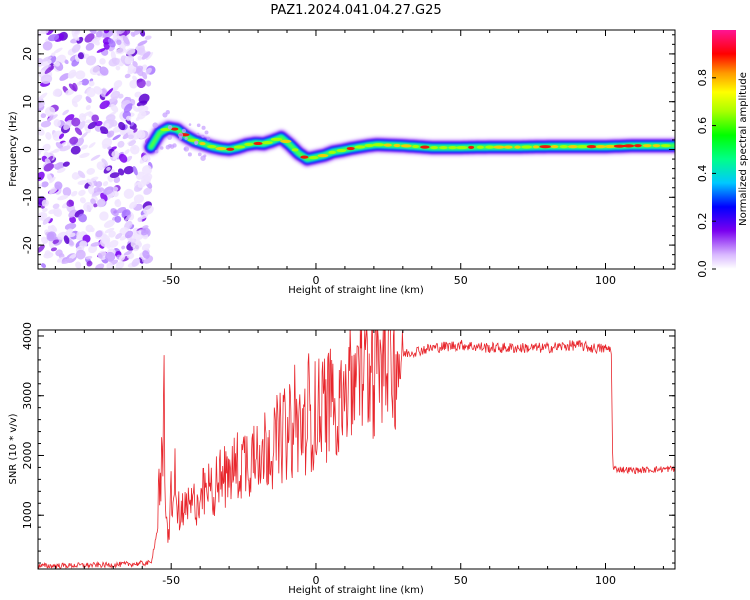  Describe the element at coordinates (171, 580) in the screenshot. I see `snr-x-tick-label: -50` at that location.